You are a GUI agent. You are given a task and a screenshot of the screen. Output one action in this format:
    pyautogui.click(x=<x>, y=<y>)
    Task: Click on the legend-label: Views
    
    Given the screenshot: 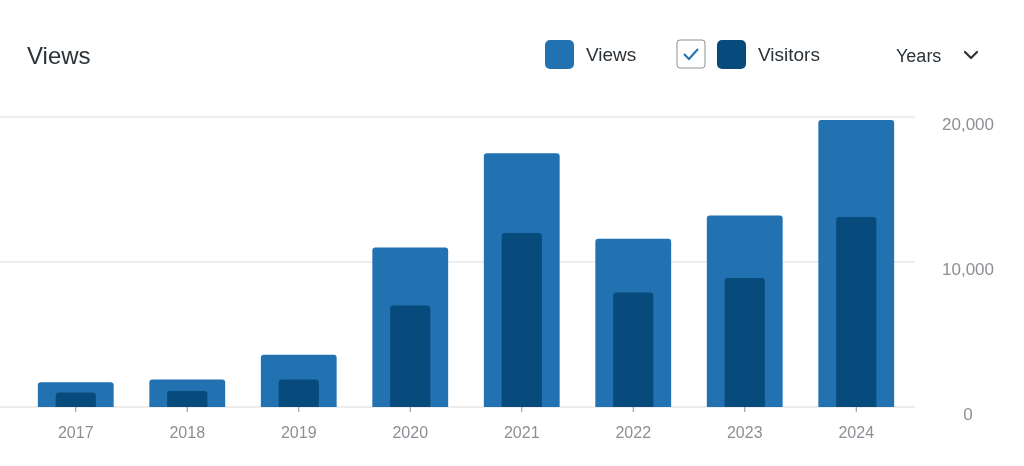 What is the action you would take?
    pyautogui.click(x=611, y=54)
    